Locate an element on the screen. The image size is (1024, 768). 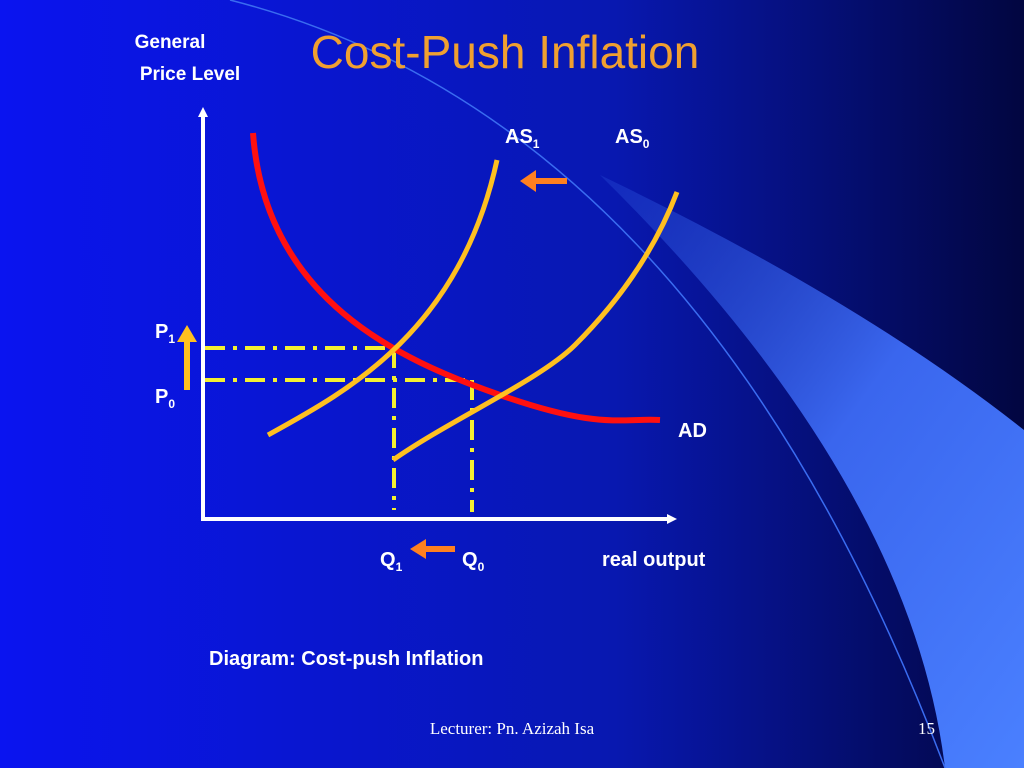
axis-label: Price Level is located at coordinates (190, 74).